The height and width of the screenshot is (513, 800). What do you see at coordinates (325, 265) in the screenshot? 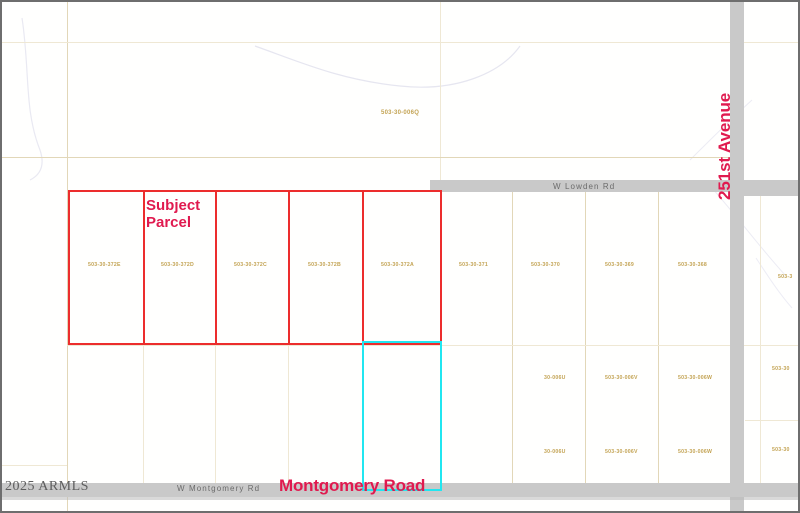
I see `apn-label-372B: 503-30-372B` at bounding box center [325, 265].